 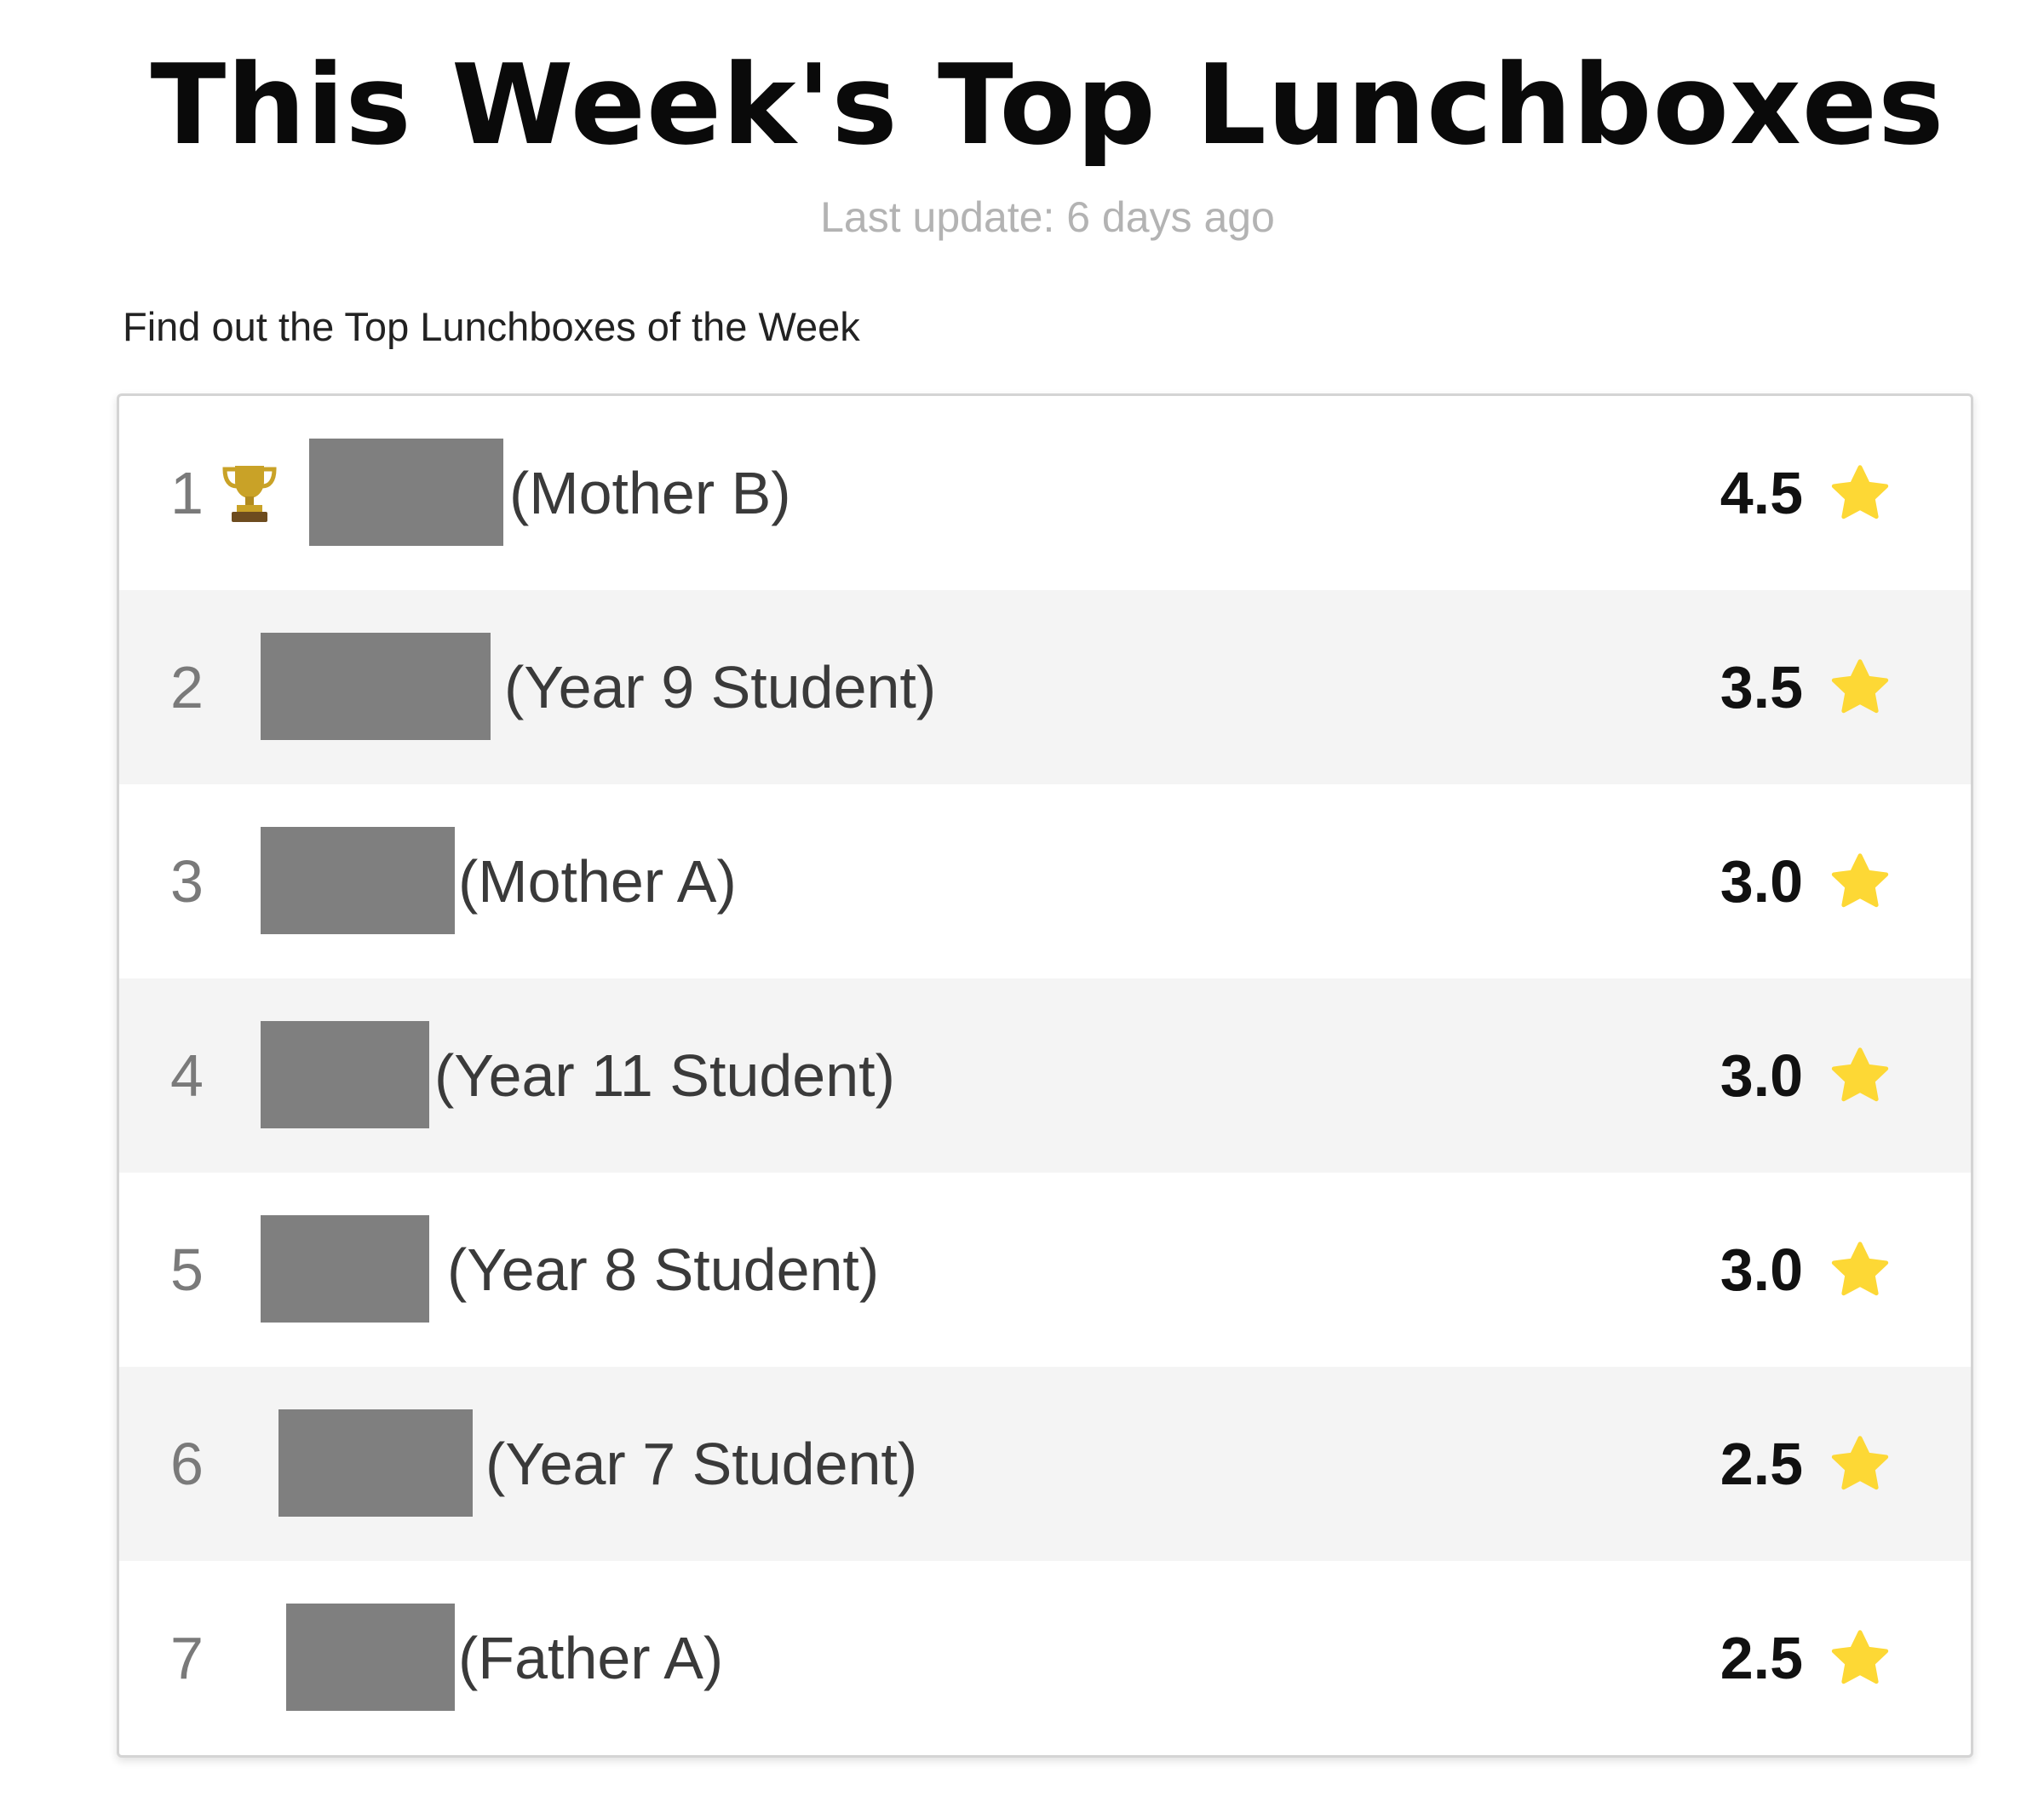 What do you see at coordinates (187, 1658) in the screenshot?
I see `rank-number: 7` at bounding box center [187, 1658].